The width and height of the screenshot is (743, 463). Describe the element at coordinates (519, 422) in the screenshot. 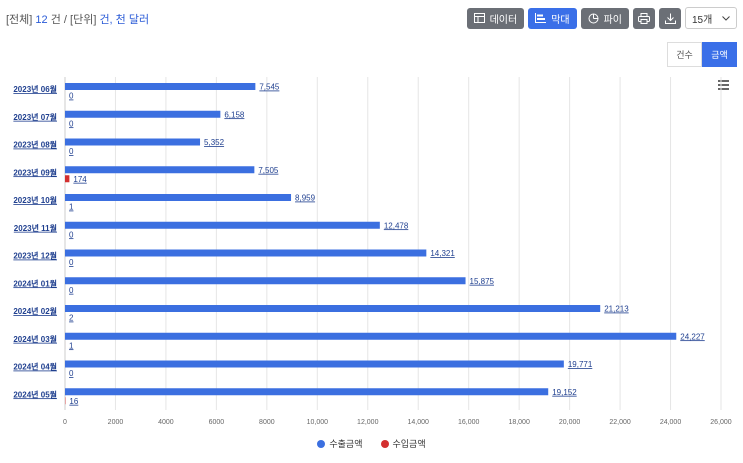

I see `x-tick-label: 18,000` at that location.